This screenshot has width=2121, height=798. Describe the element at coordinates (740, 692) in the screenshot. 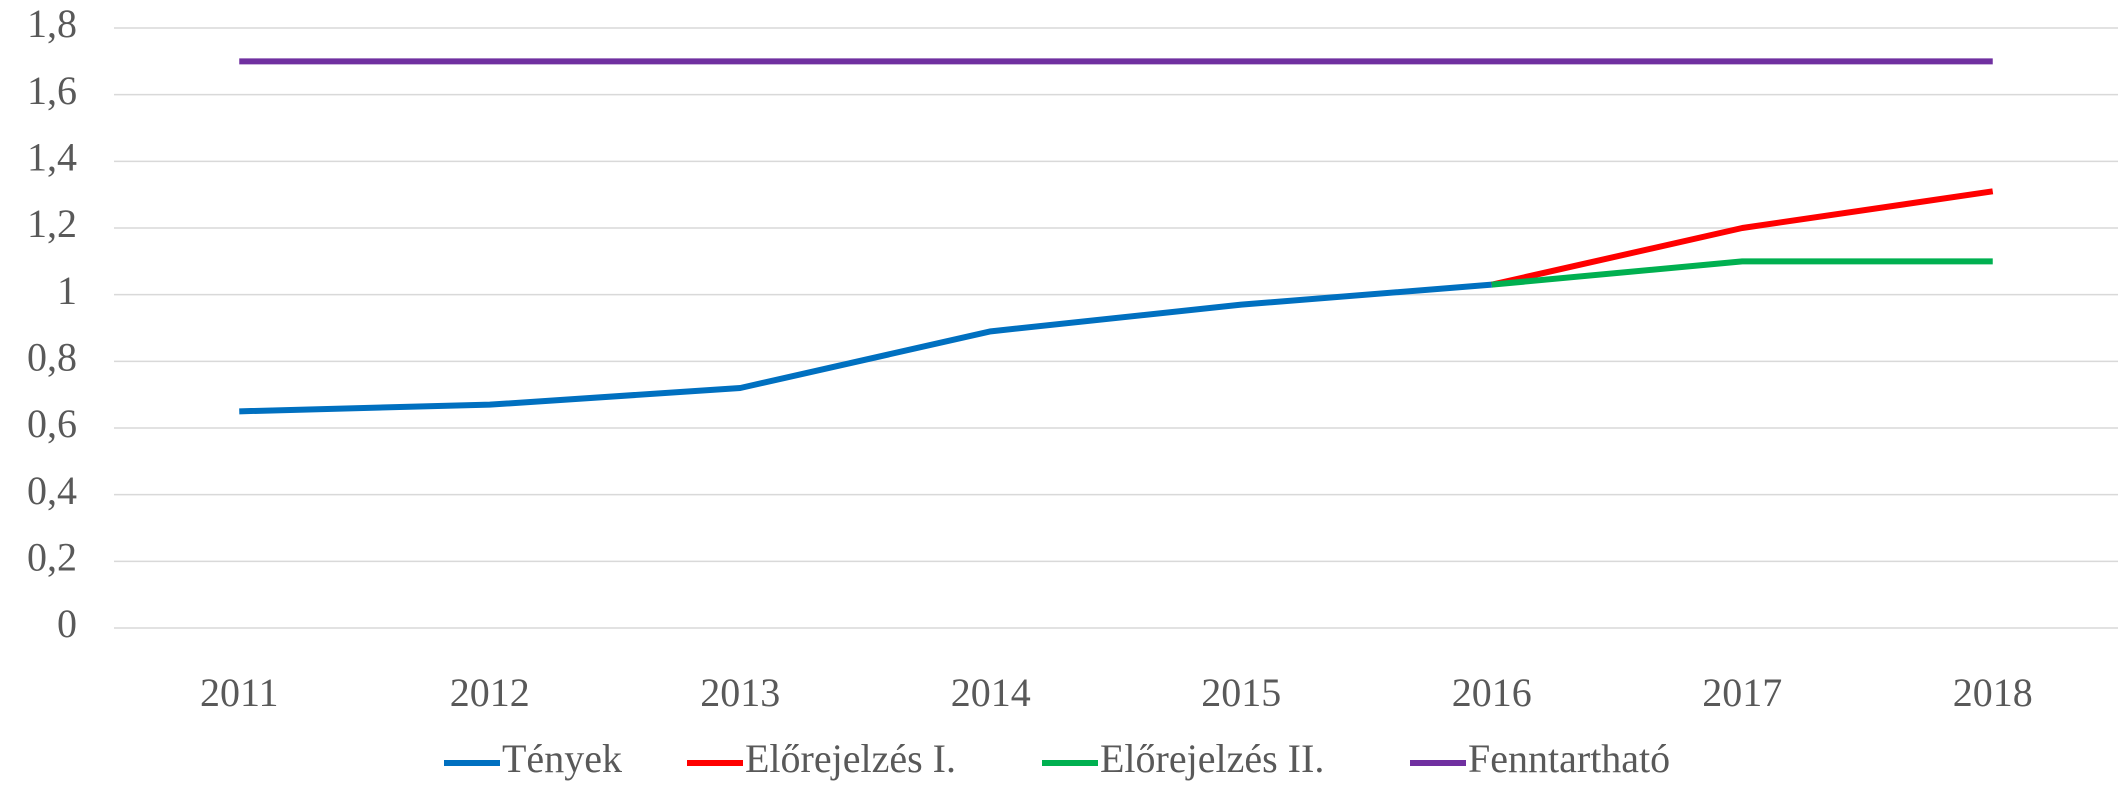

I see `x-tick-label: 2013` at that location.